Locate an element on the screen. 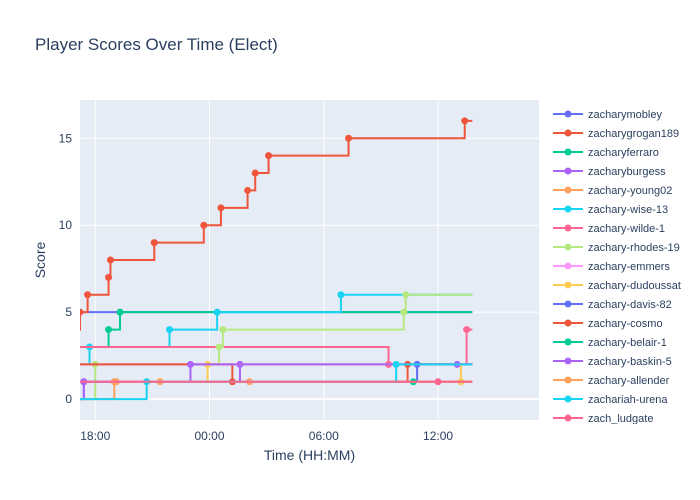 Image resolution: width=700 pixels, height=500 pixels. legend-item: zachariah-urena is located at coordinates (610, 400).